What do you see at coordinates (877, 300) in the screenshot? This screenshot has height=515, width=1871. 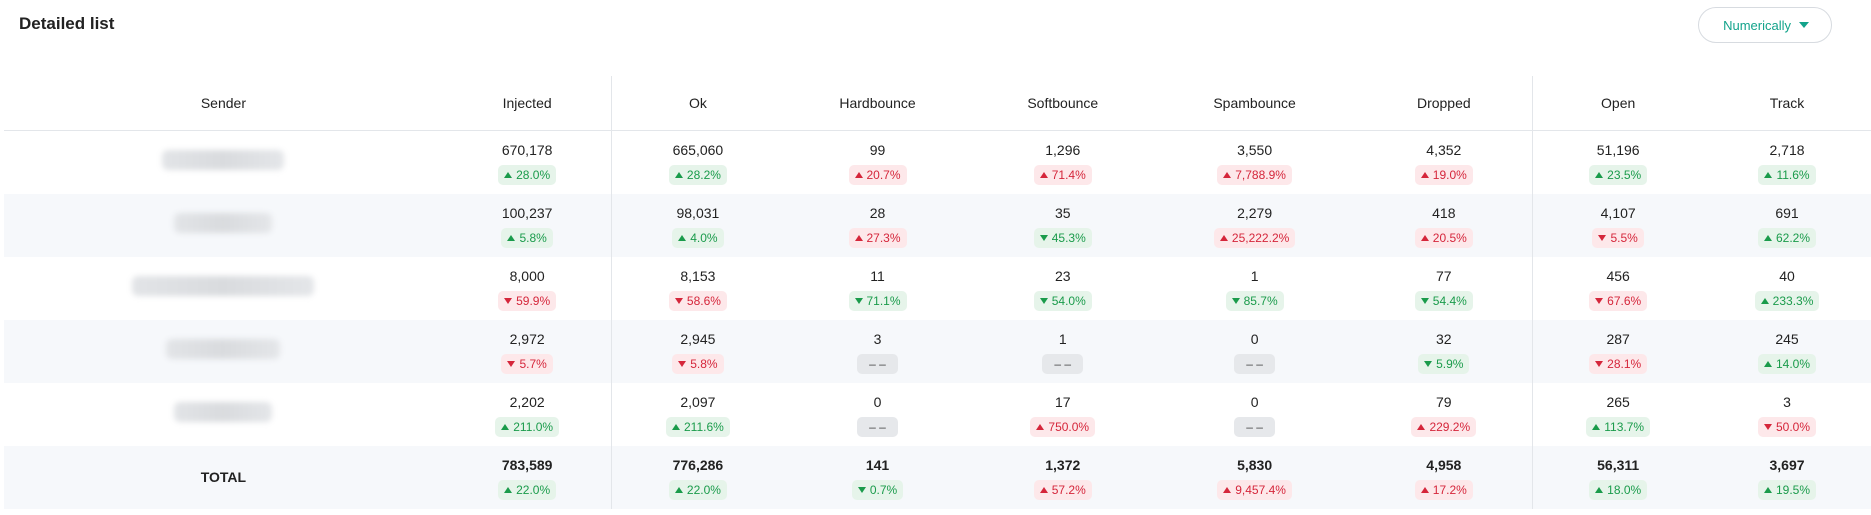 I see `change-badge: 71.1%` at bounding box center [877, 300].